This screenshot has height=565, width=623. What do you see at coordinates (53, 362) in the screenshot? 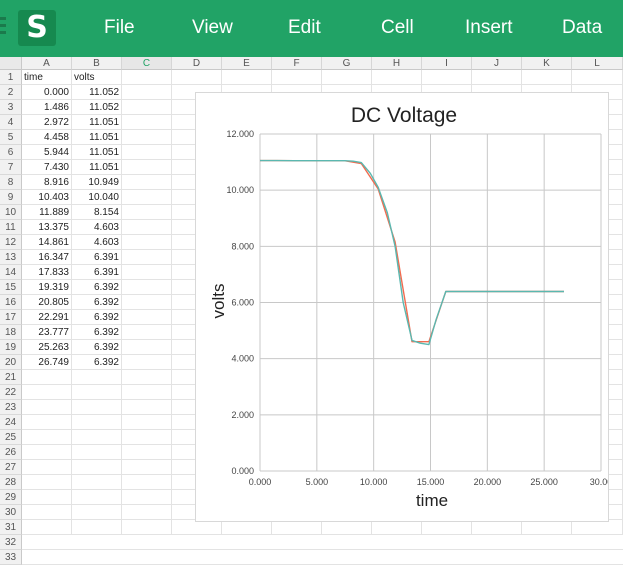
I see `cell-time: 26.749` at bounding box center [53, 362].